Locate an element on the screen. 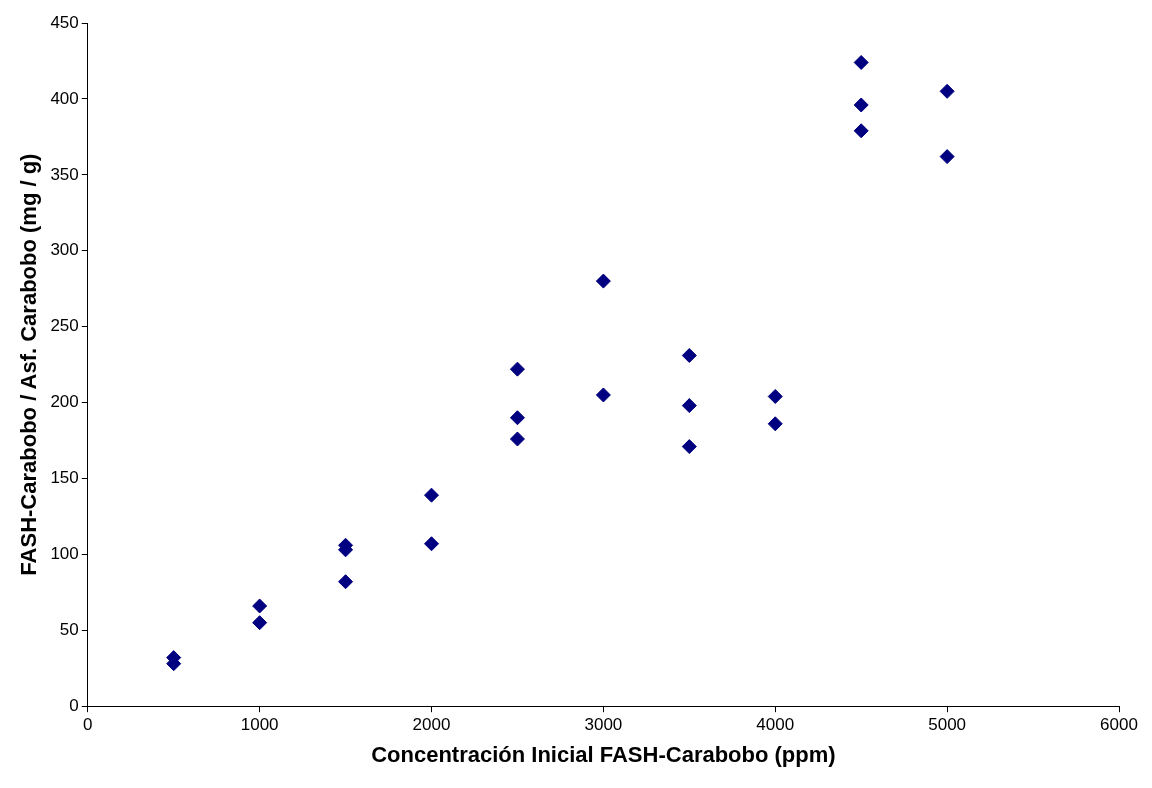  y-tick-label: 450 is located at coordinates (64, 22).